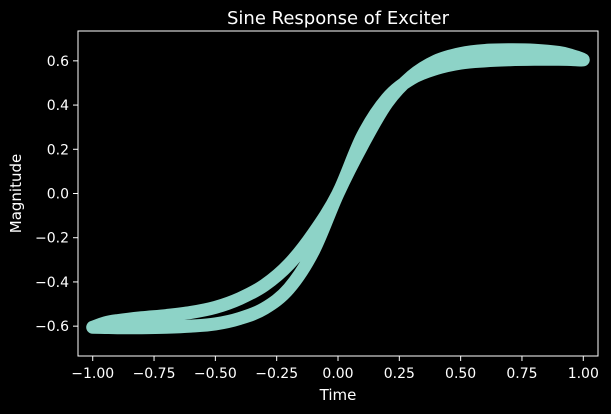  Describe the element at coordinates (52, 239) in the screenshot. I see `y-tick-label: −0.2` at that location.